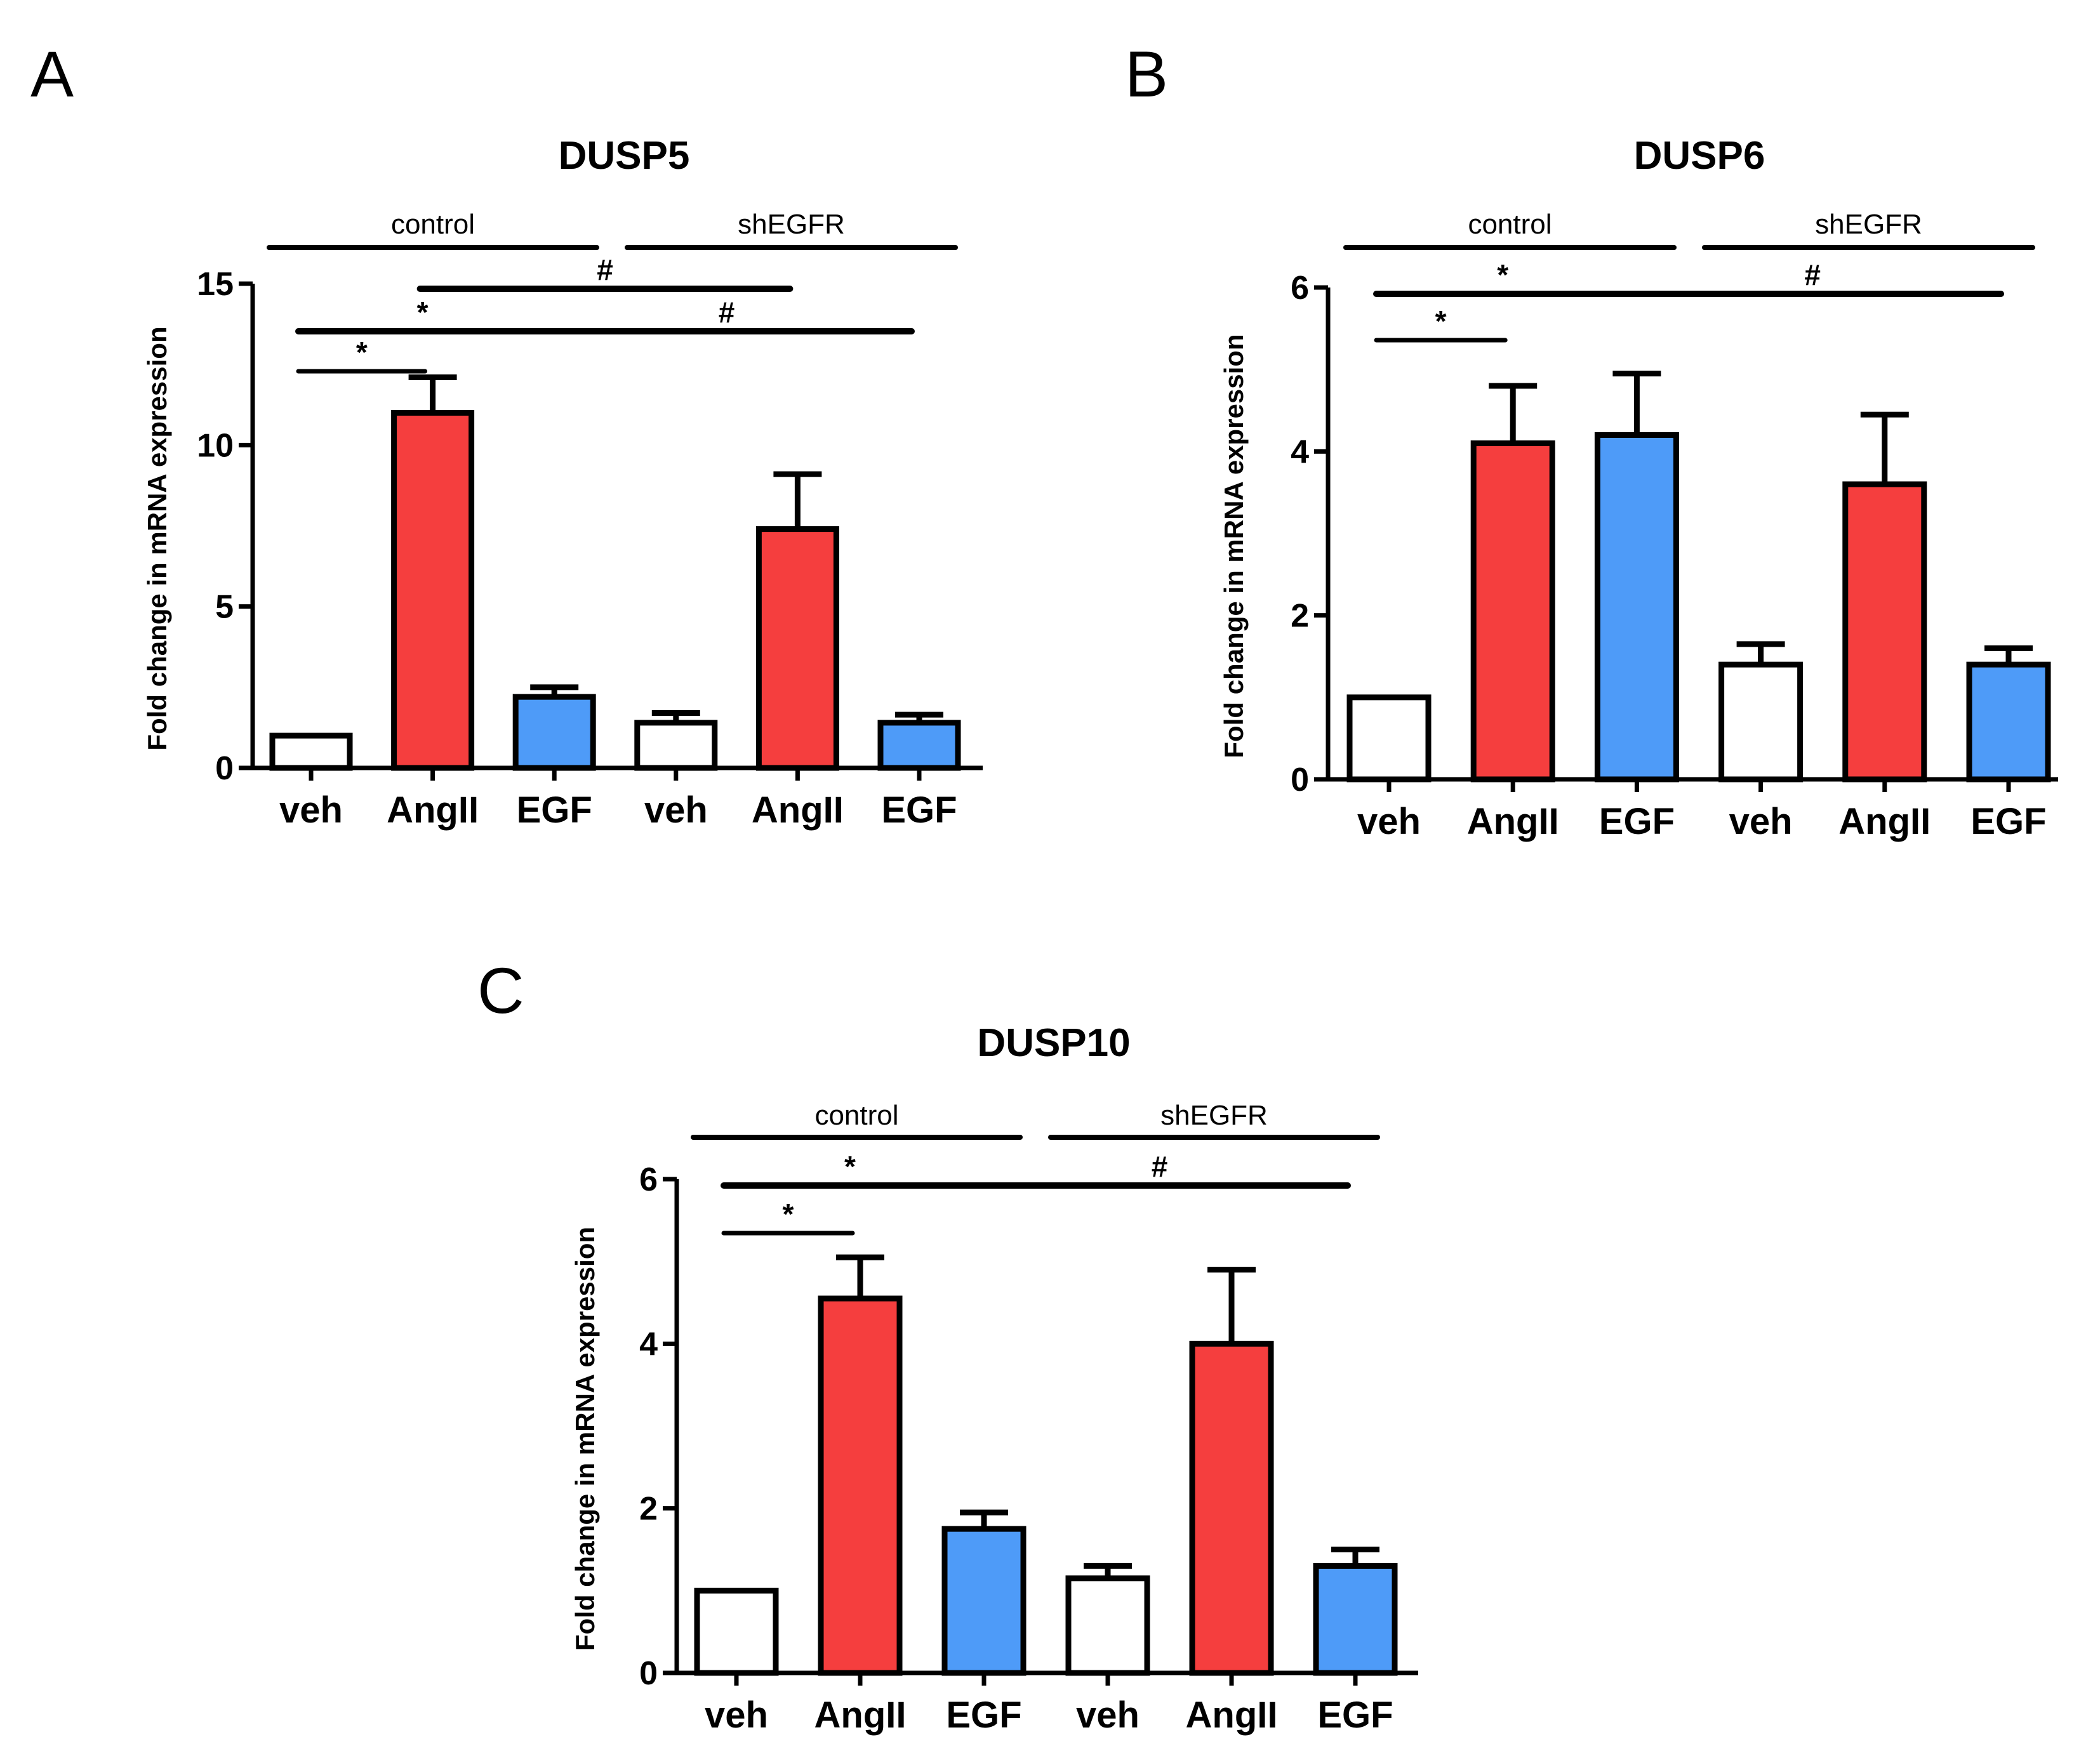 The image size is (2100, 1744). Describe the element at coordinates (585, 1439) in the screenshot. I see `y-axis-label-c: Fold change in mRNA expression` at that location.